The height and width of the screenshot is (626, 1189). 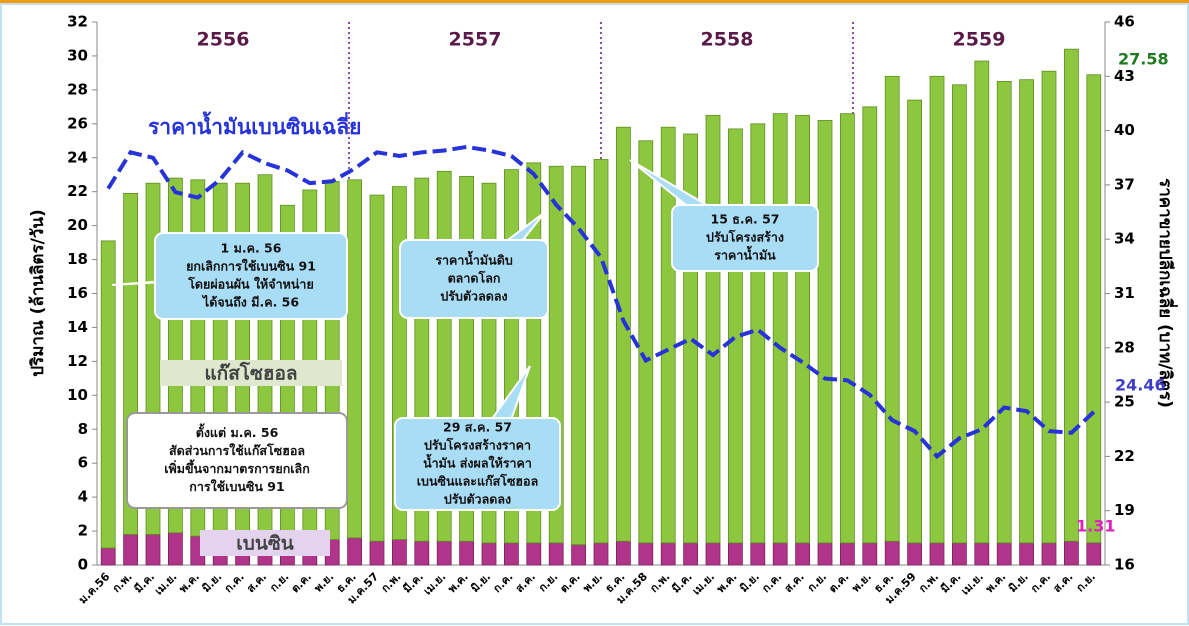 I want to click on y2-tick-label: 19, so click(x=1124, y=510).